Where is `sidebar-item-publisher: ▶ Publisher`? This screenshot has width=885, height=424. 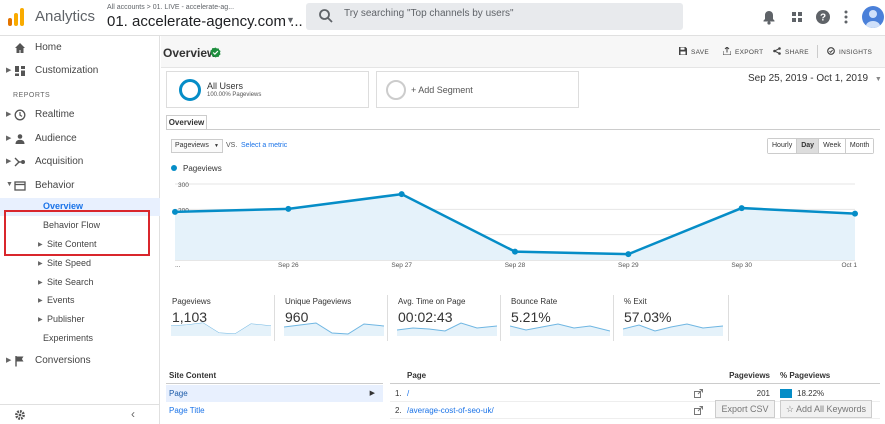 sidebar-item-publisher: ▶ Publisher is located at coordinates (80, 320).